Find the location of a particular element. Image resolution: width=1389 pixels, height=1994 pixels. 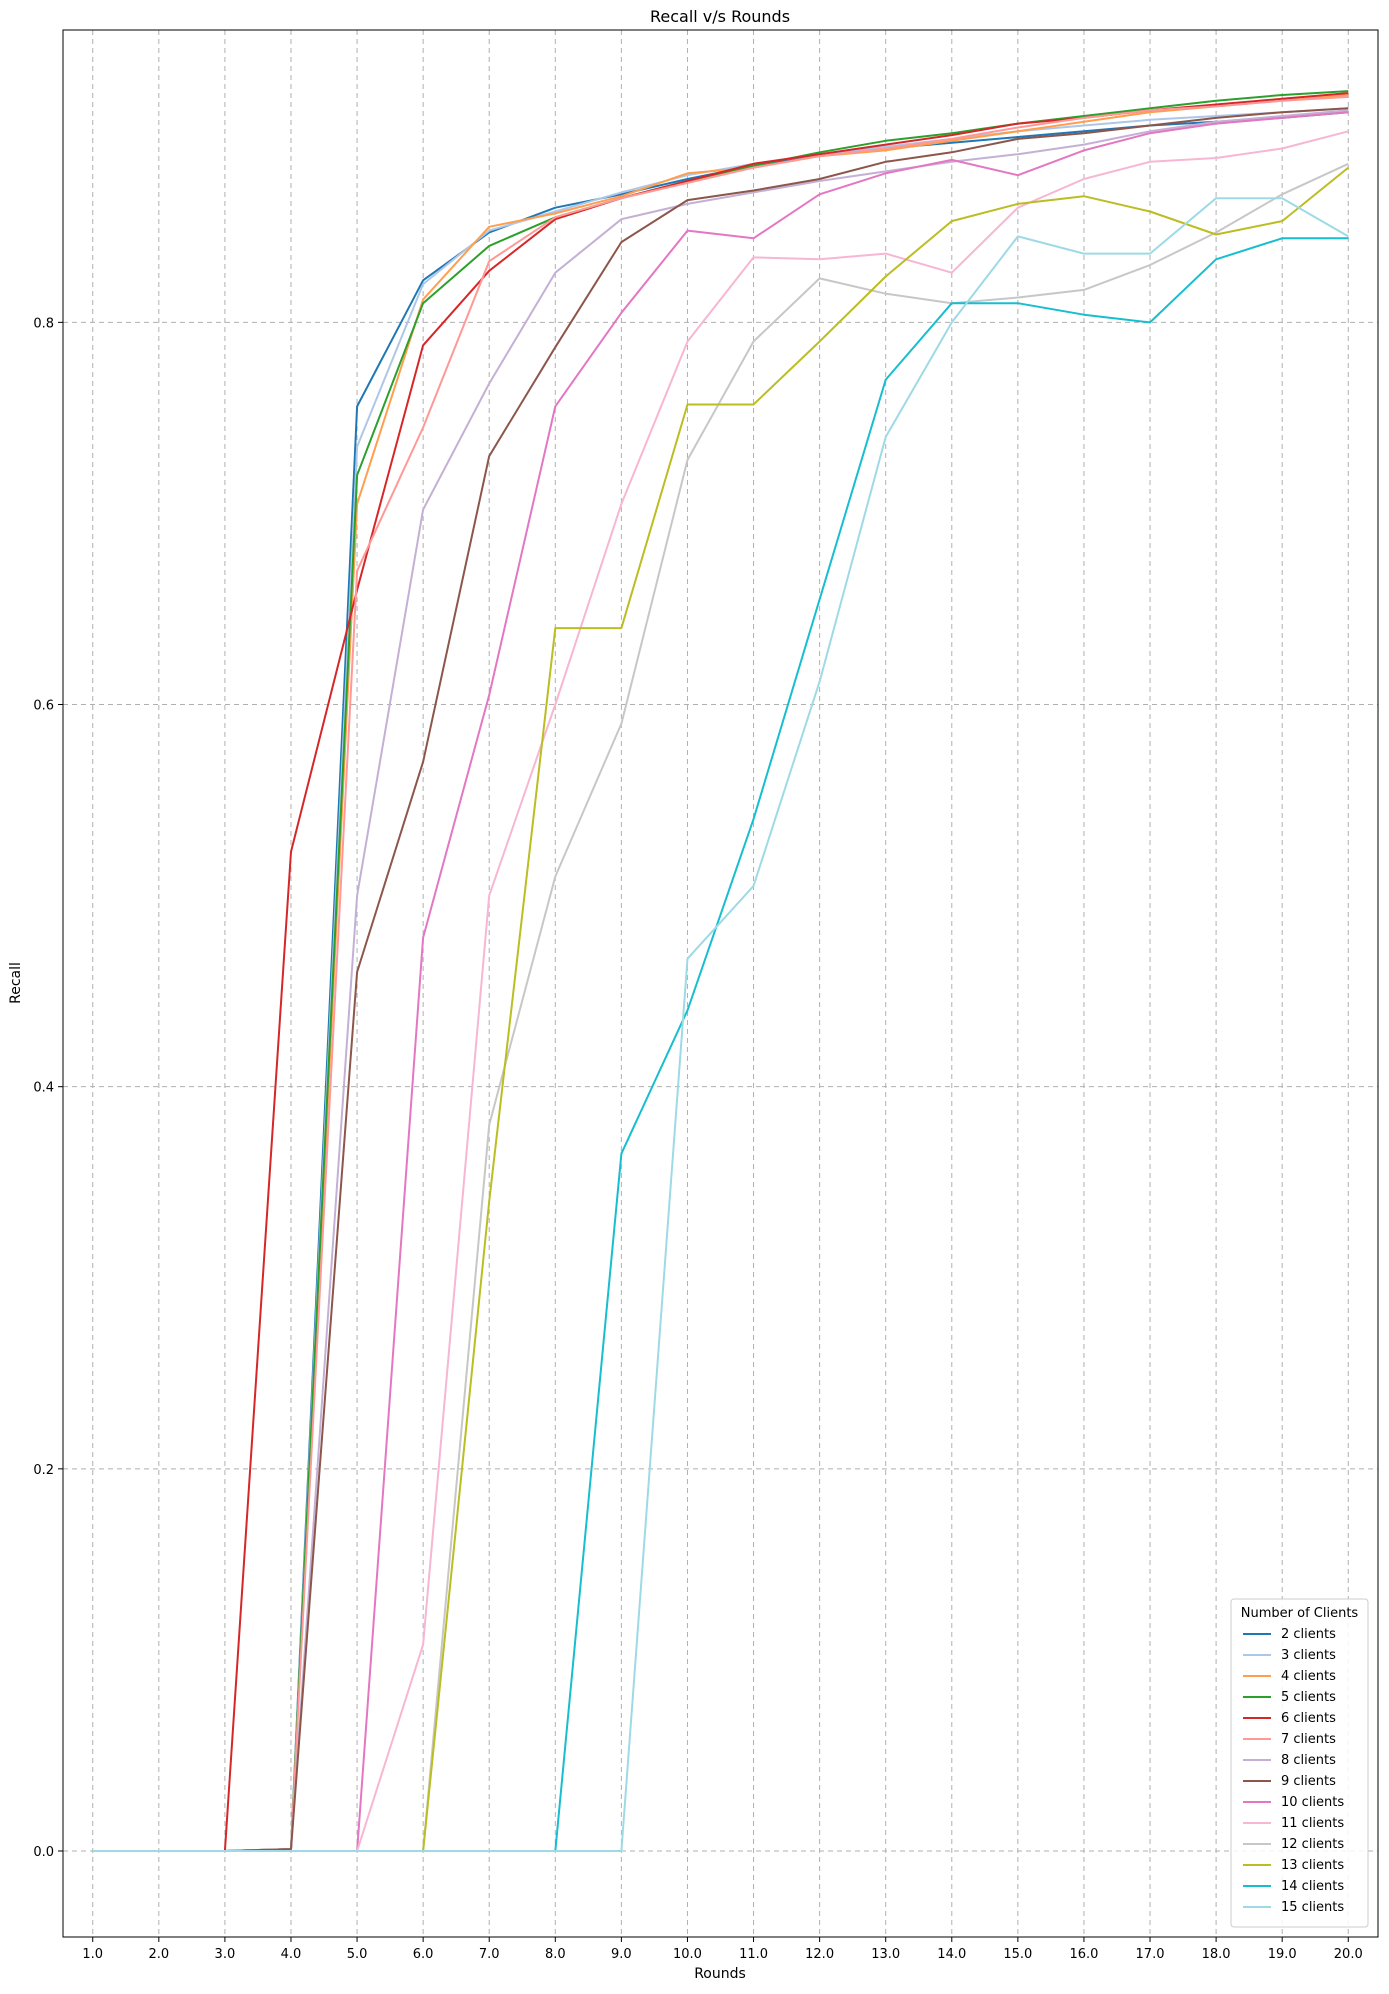

x-tick-label: 19.0 is located at coordinates (1282, 1954).